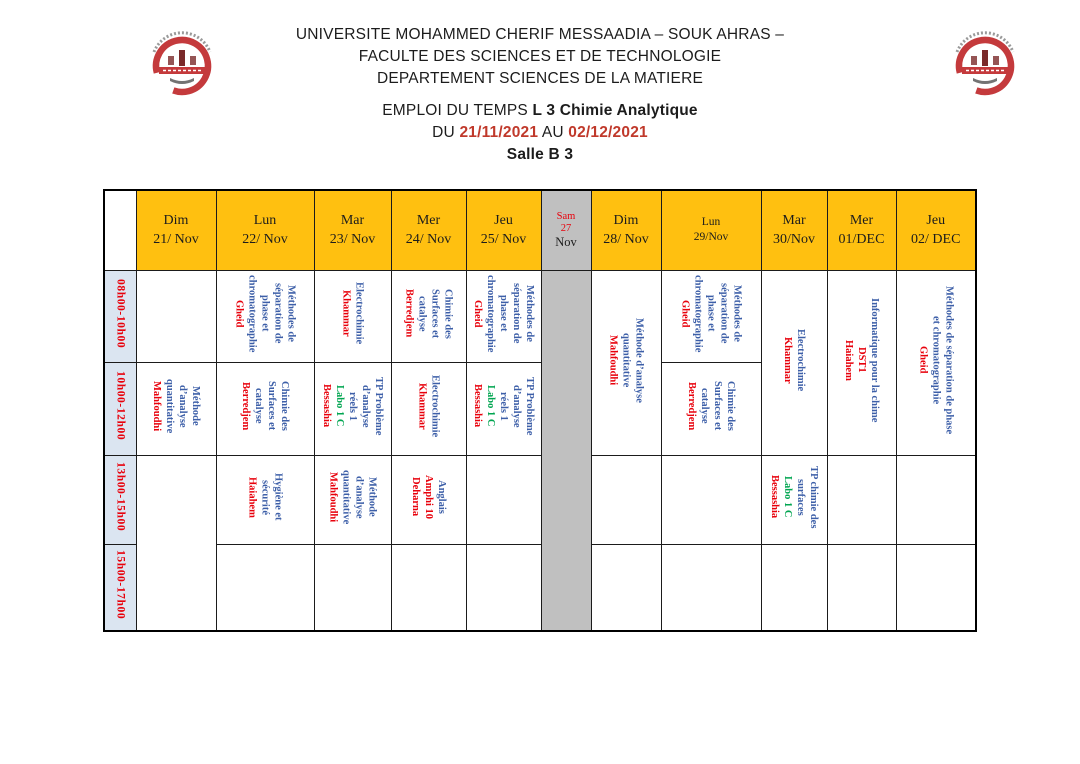 Image resolution: width=1080 pixels, height=764 pixels. What do you see at coordinates (441, 497) in the screenshot?
I see `course-line: Anglais` at bounding box center [441, 497].